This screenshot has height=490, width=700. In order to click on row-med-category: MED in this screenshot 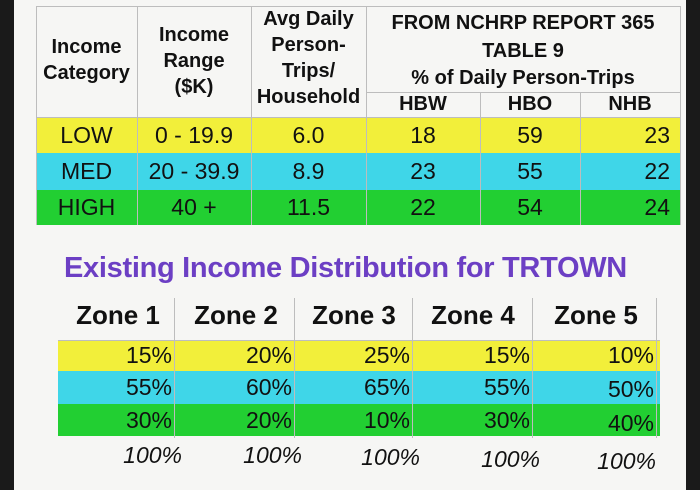, I will do `click(86, 171)`.